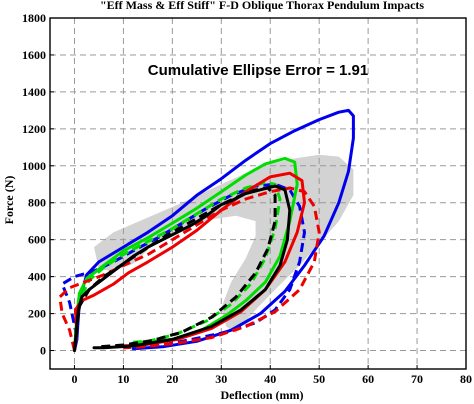  What do you see at coordinates (258, 70) in the screenshot?
I see `chart-annotation: Cumulative Ellipse Error = 1.91` at bounding box center [258, 70].